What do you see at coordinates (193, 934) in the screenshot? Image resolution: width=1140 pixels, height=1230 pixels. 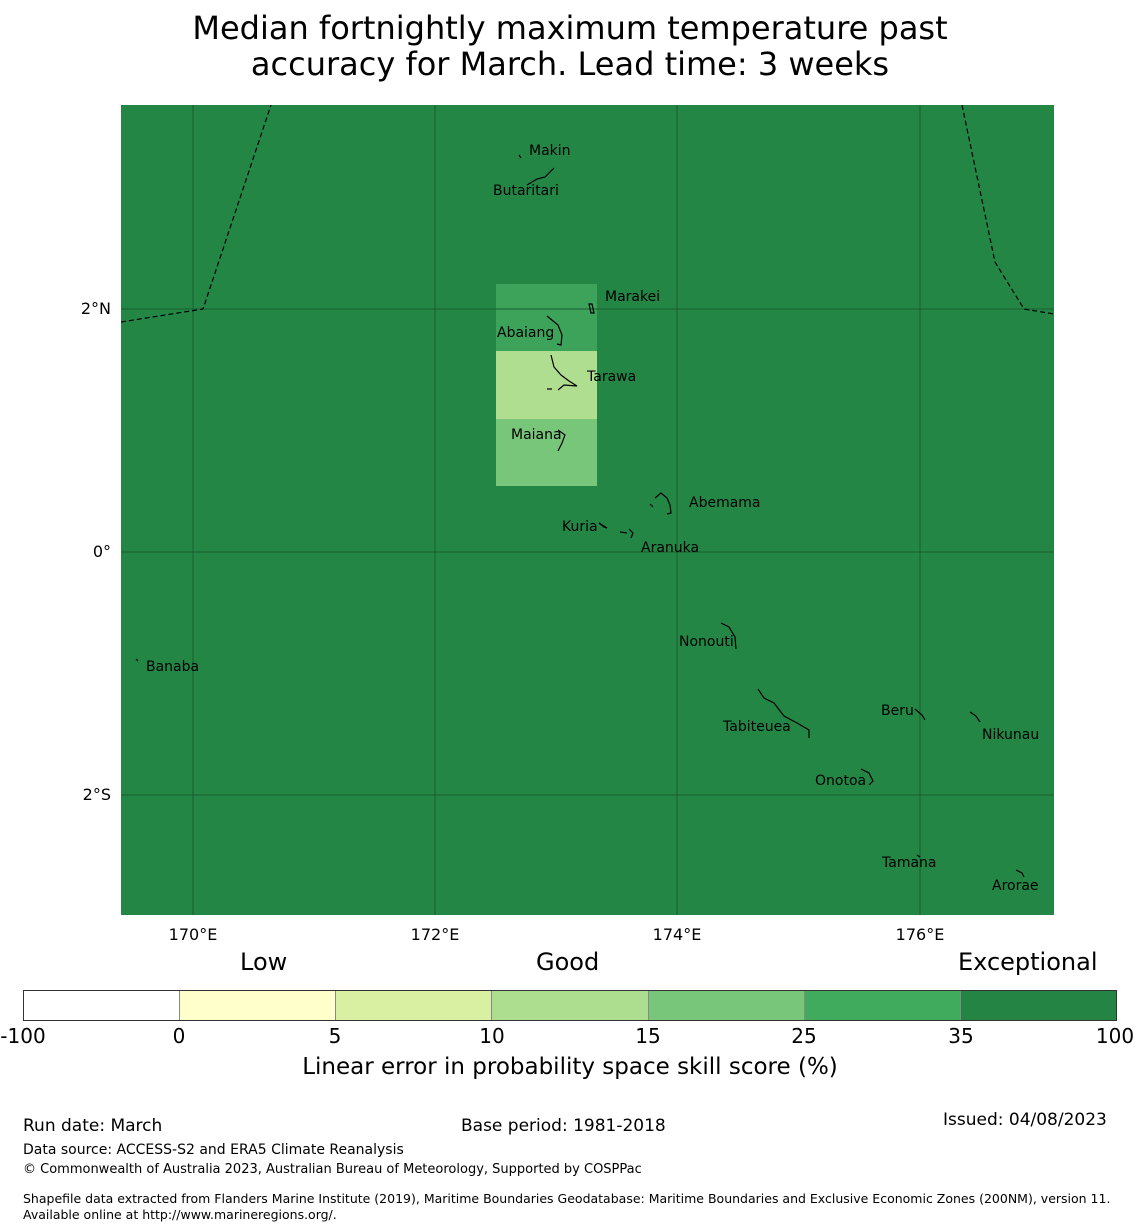 I see `lon-label-170e: 170°E` at bounding box center [193, 934].